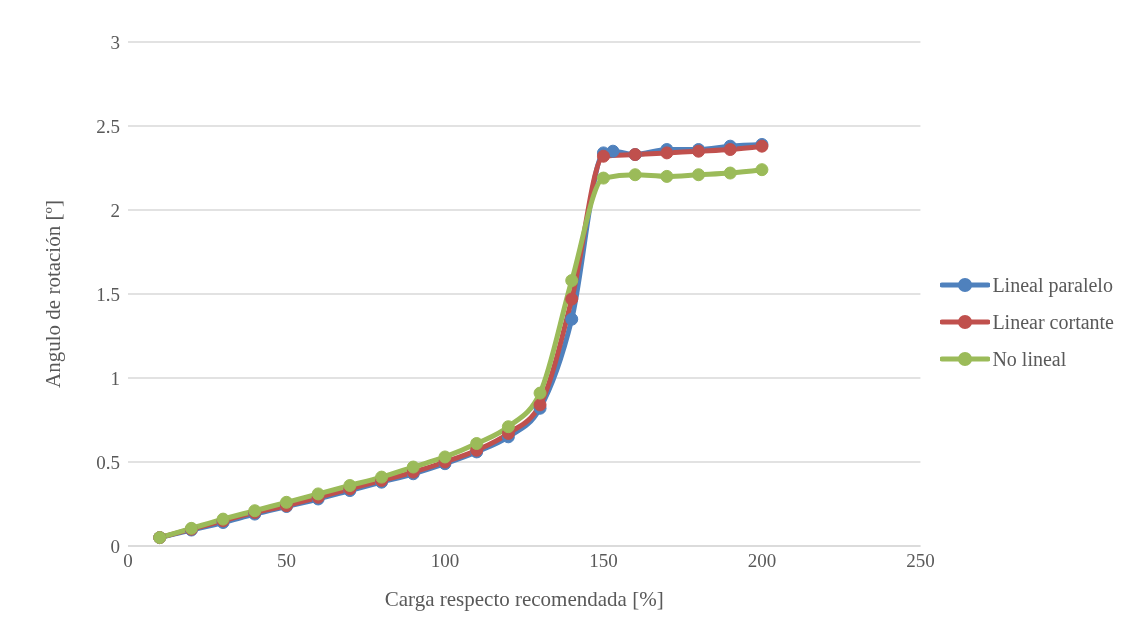 This screenshot has width=1132, height=644. I want to click on x-tick-label: 200, so click(762, 561).